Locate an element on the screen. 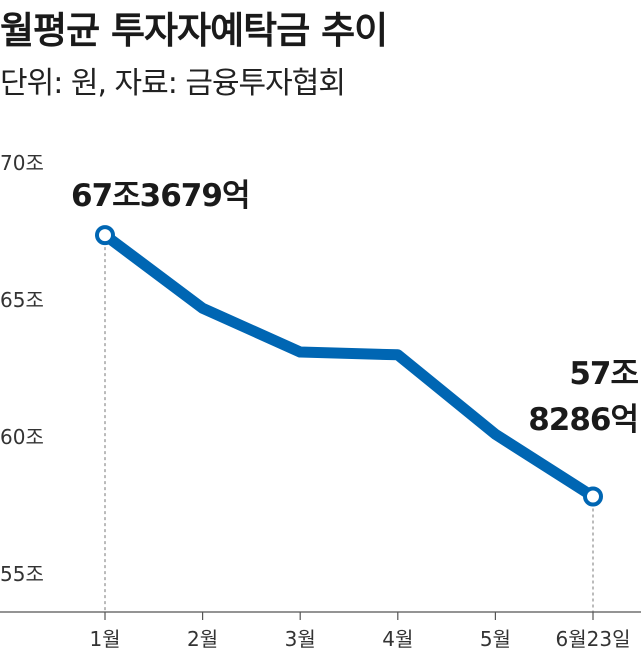 Image resolution: width=641 pixels, height=652 pixels. y-tick-label: 65조 is located at coordinates (22, 300).